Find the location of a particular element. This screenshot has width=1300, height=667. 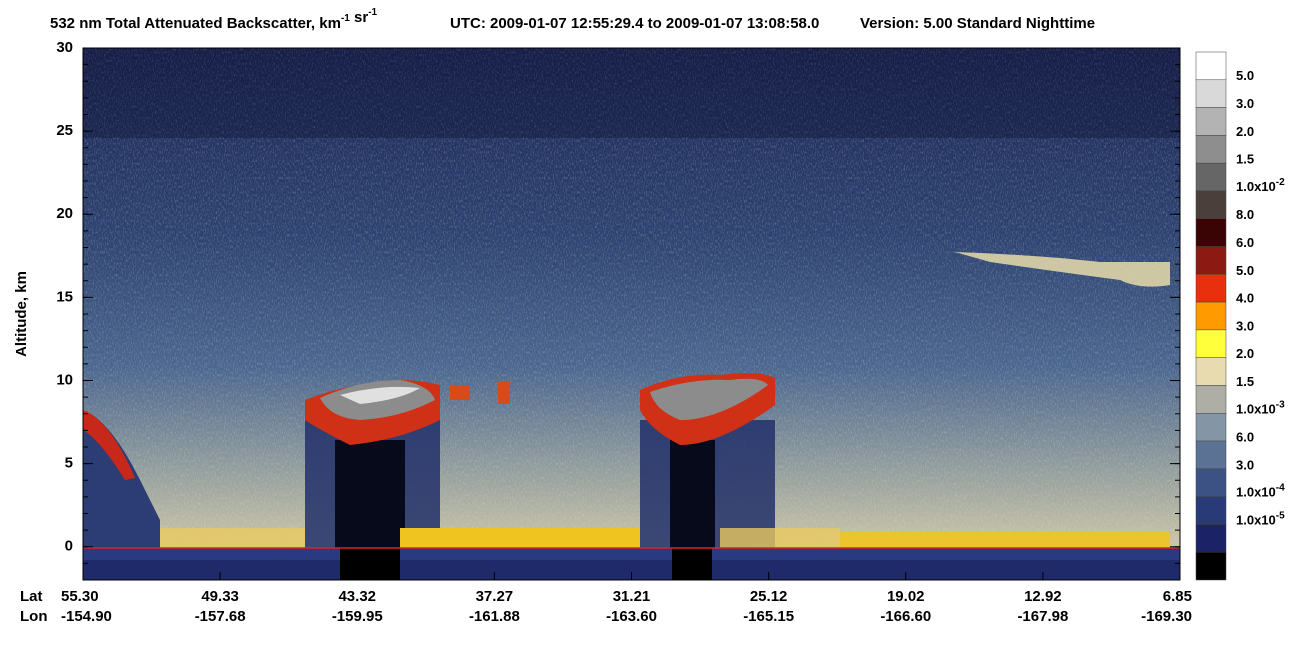

colorbar-label-exponent: -3 is located at coordinates (1280, 404).